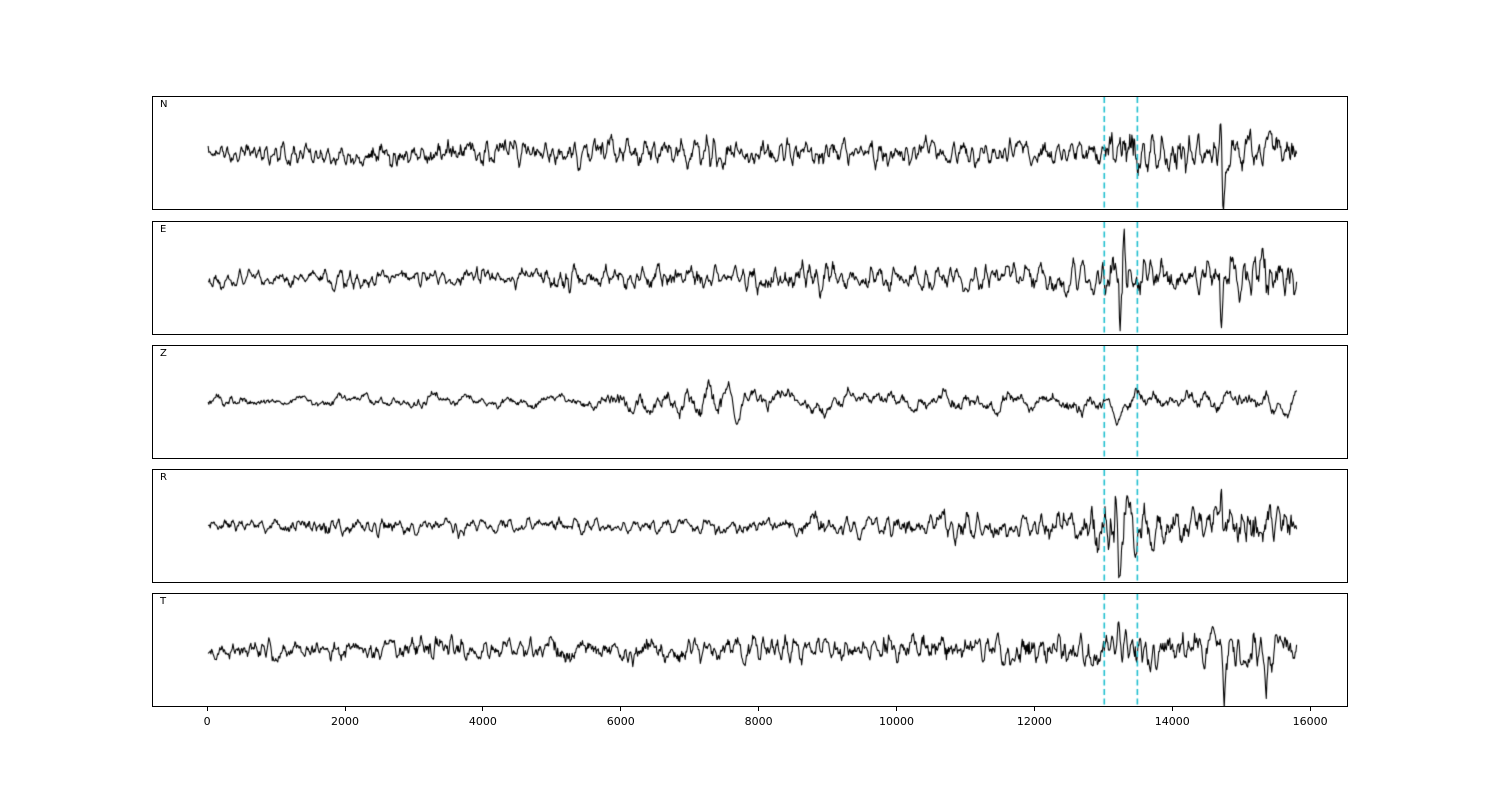 The height and width of the screenshot is (800, 1500). I want to click on trace-canvas-T, so click(750, 650).